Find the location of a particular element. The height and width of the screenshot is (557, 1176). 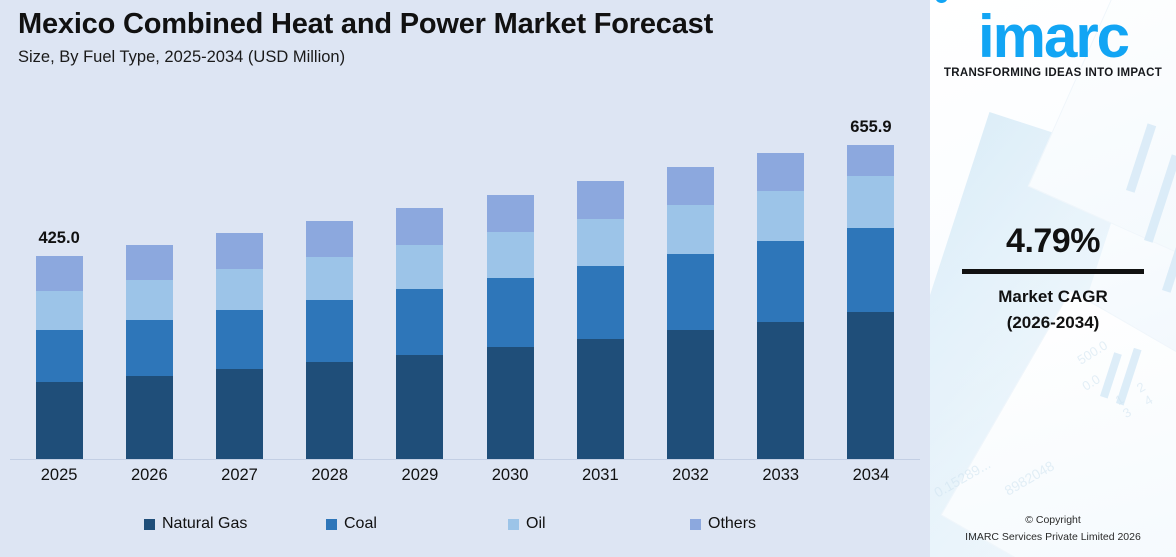

x-axis-tick-label: 2033 is located at coordinates (781, 475).